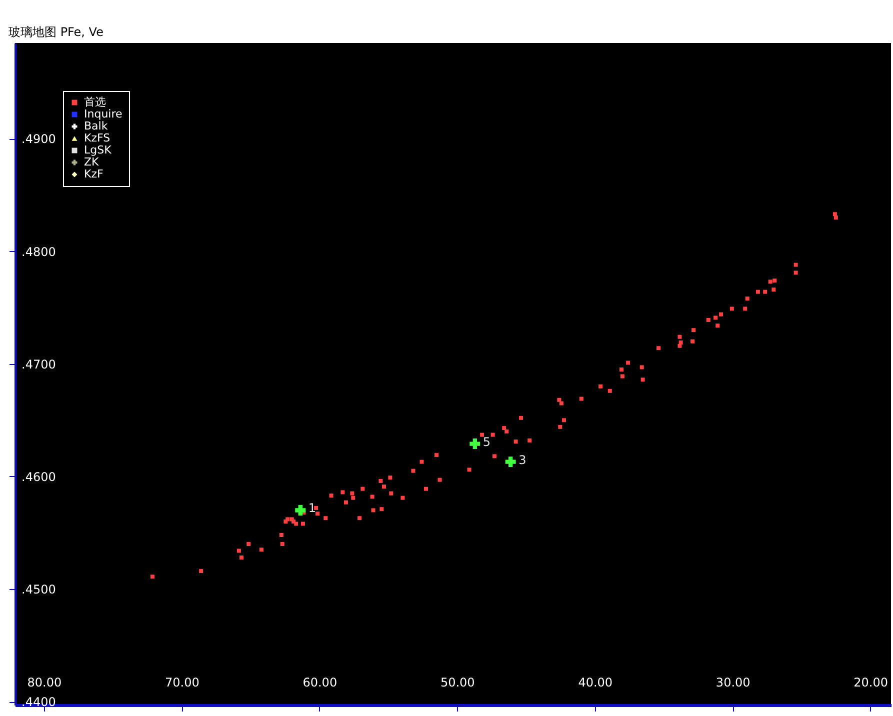 This screenshot has width=893, height=716. Describe the element at coordinates (457, 683) in the screenshot. I see `x-tick-label: 50.00` at that location.